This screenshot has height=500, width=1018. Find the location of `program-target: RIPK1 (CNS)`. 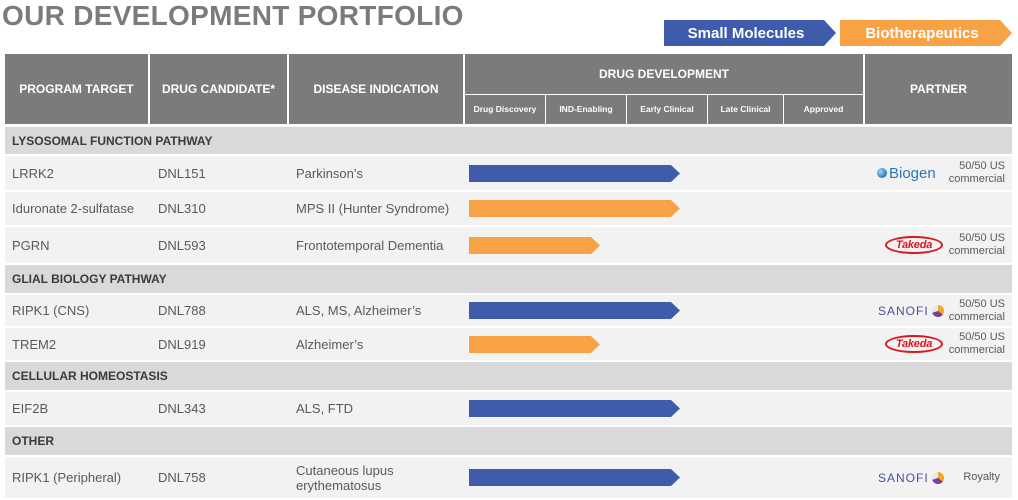

program-target: RIPK1 (CNS) is located at coordinates (51, 310).